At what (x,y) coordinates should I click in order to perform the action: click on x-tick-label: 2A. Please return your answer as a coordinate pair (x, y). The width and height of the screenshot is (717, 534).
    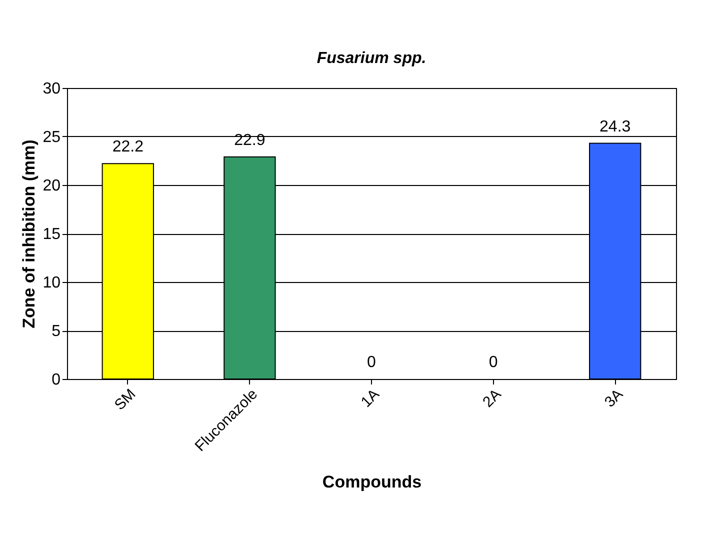
    Looking at the image, I should click on (492, 398).